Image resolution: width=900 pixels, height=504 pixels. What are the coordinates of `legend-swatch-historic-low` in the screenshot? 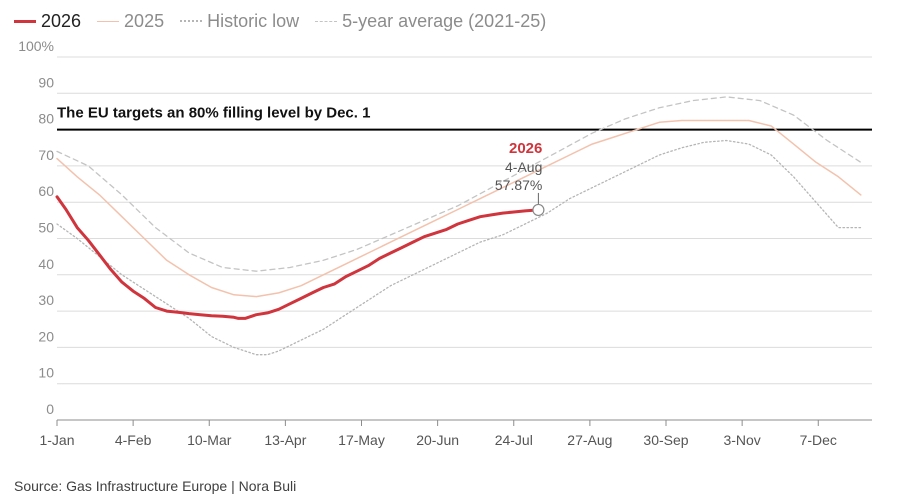 It's located at (191, 21).